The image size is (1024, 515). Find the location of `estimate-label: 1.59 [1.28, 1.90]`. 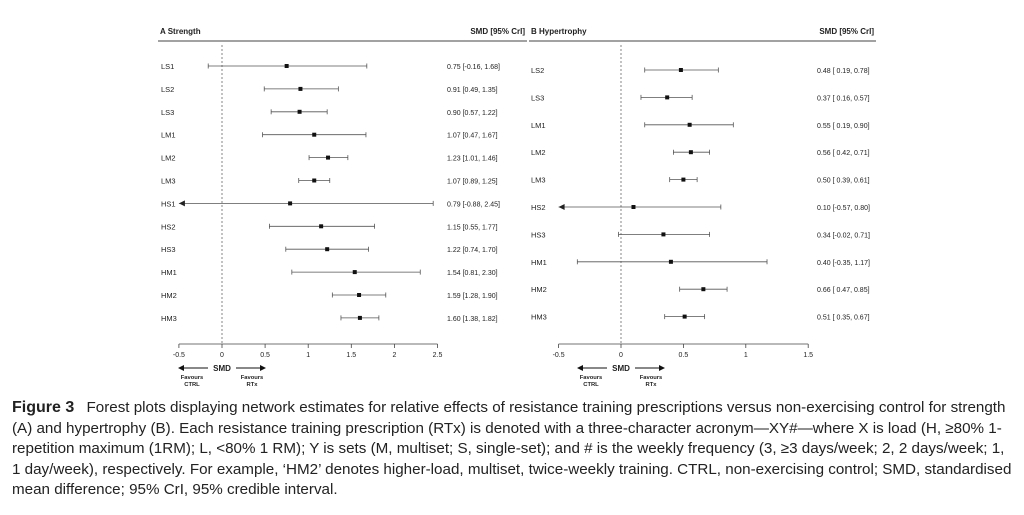

estimate-label: 1.59 [1.28, 1.90] is located at coordinates (472, 296).